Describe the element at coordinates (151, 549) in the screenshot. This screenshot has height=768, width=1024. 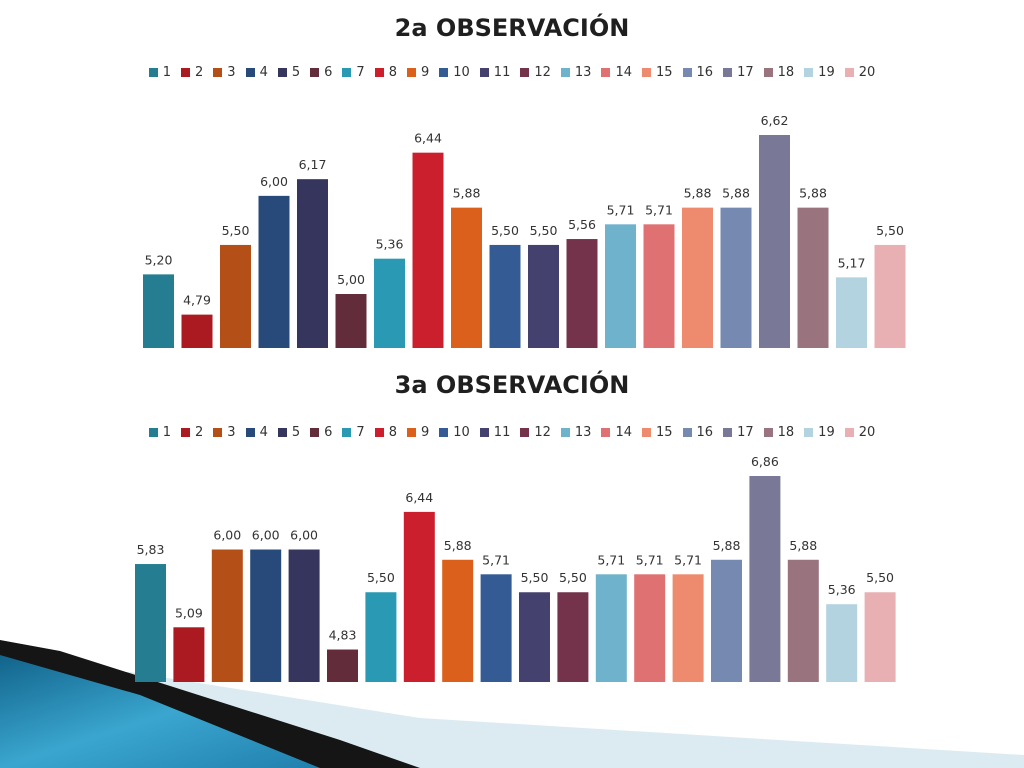
I see `bar-value-label: 5,83` at that location.